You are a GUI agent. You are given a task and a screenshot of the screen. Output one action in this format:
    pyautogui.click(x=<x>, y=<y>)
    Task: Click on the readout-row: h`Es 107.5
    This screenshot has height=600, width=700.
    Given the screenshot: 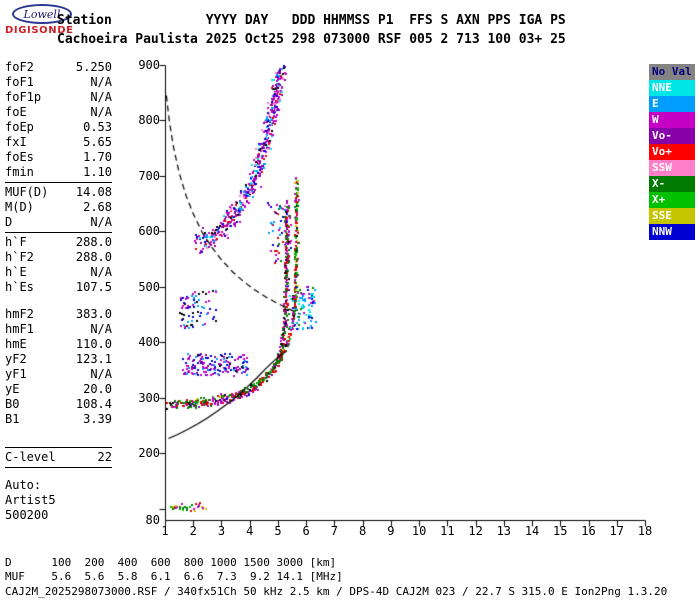 What is the action you would take?
    pyautogui.click(x=58, y=287)
    